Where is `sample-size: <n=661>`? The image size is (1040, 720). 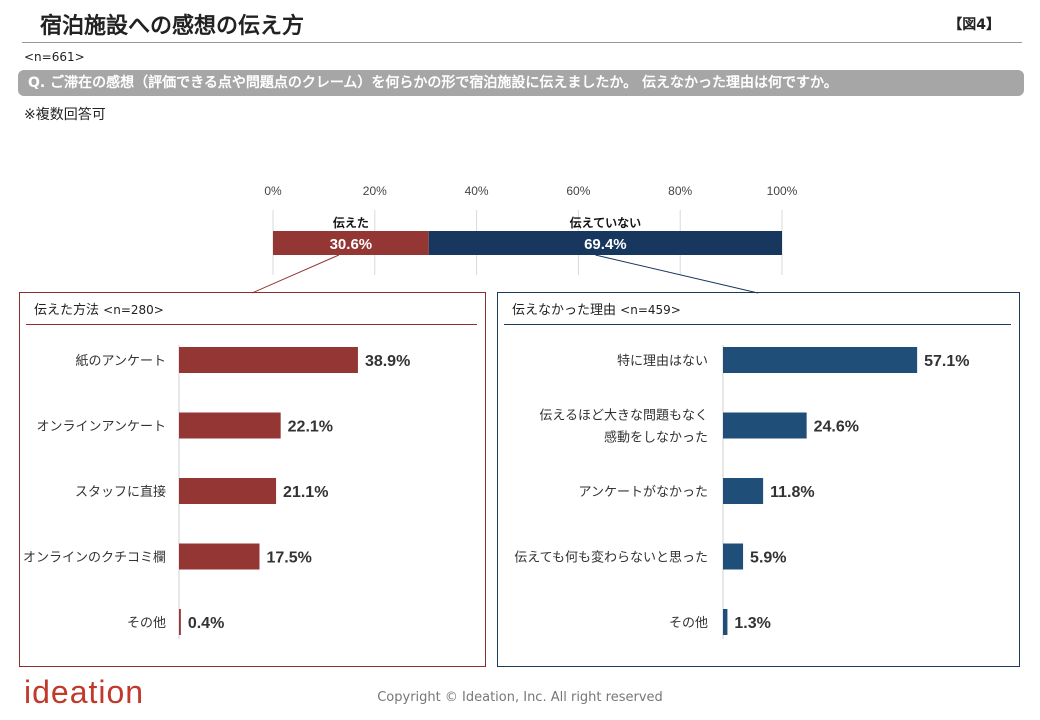 sample-size: <n=661> is located at coordinates (54, 57).